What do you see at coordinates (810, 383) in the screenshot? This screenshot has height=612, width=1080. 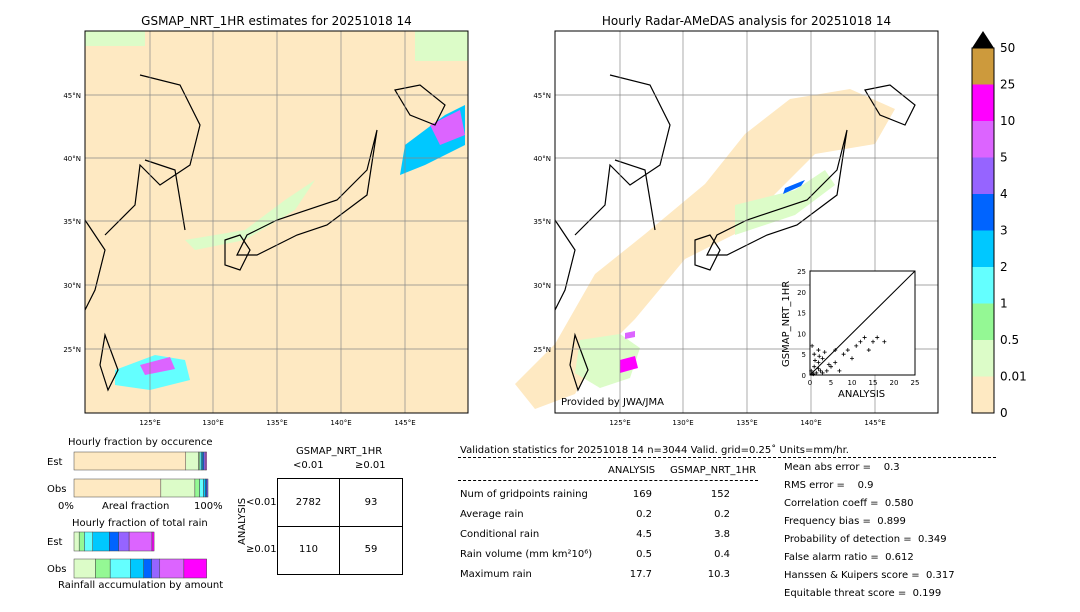 I see `scatter-xtick: 0` at bounding box center [810, 383].